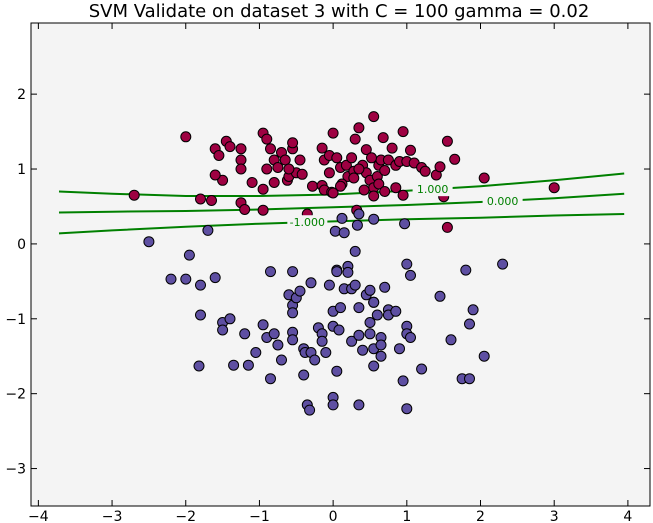 The width and height of the screenshot is (653, 523). I want to click on contour-label: 0.000, so click(503, 201).